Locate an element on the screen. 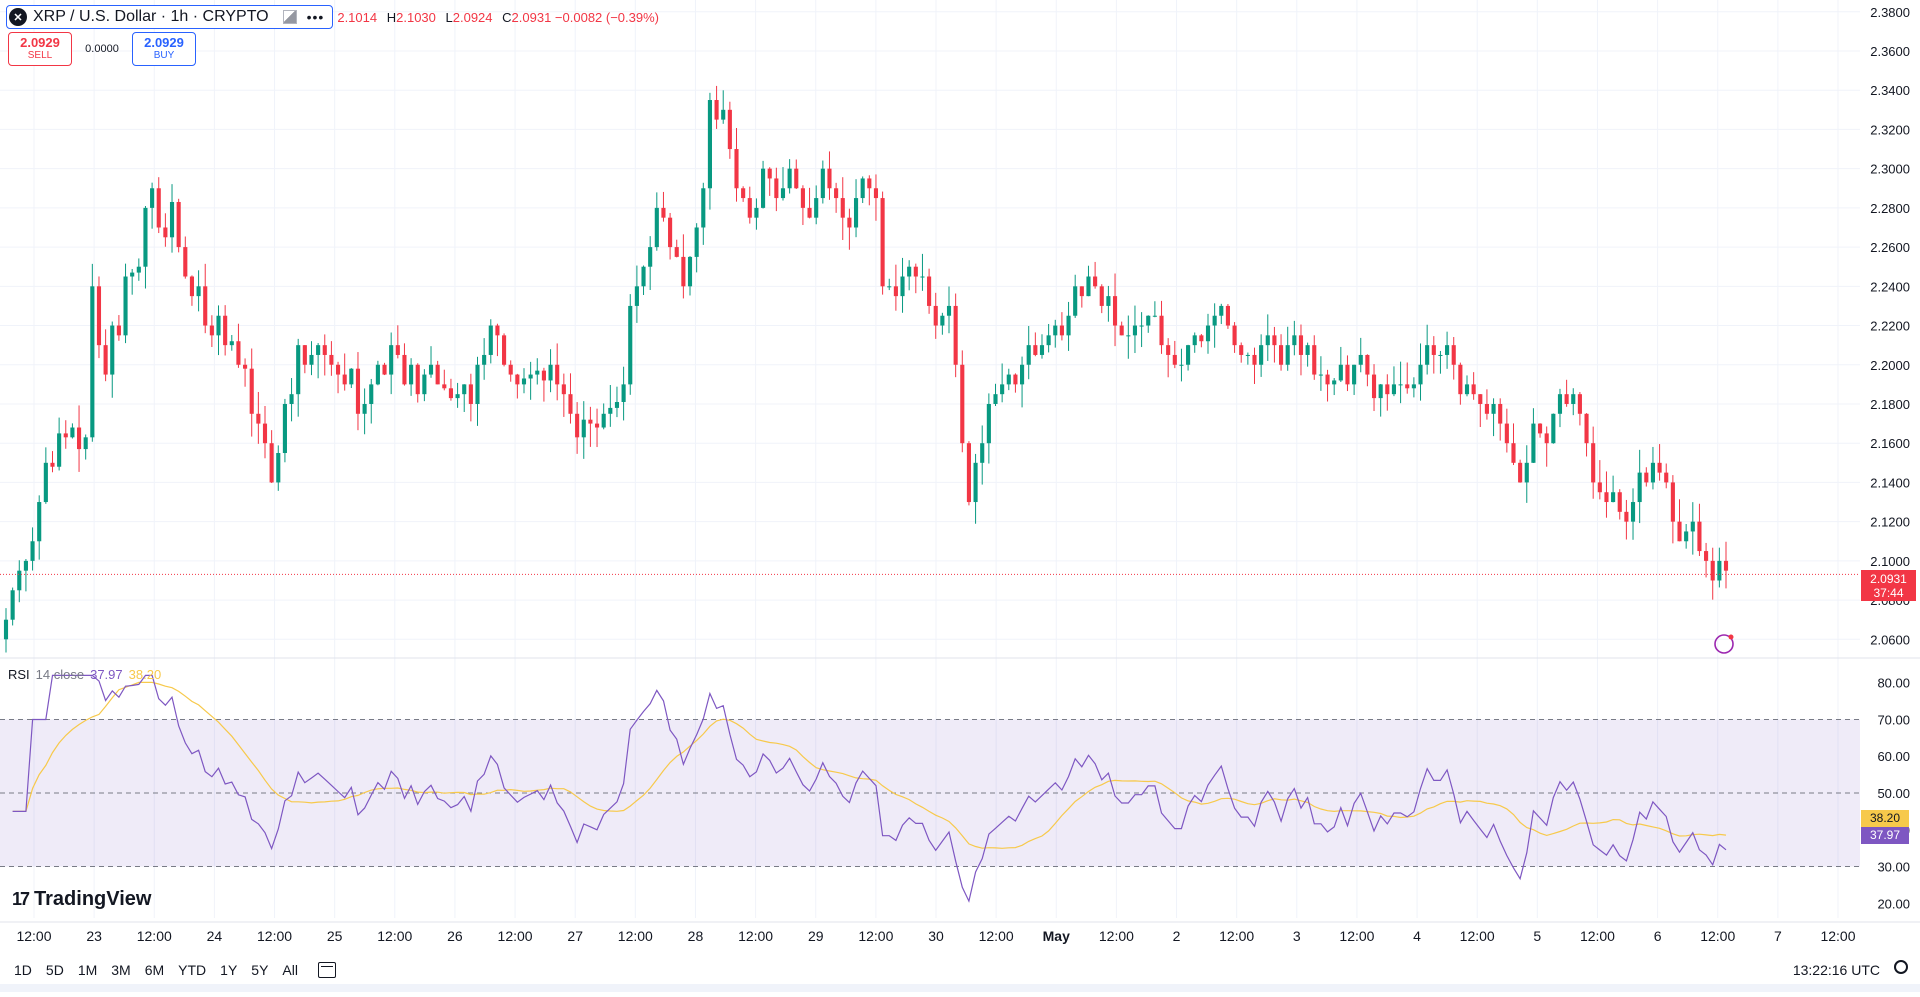 This screenshot has height=997, width=1920. rsi-legend: RSI 14 close 37.97 38.20 is located at coordinates (84, 674).